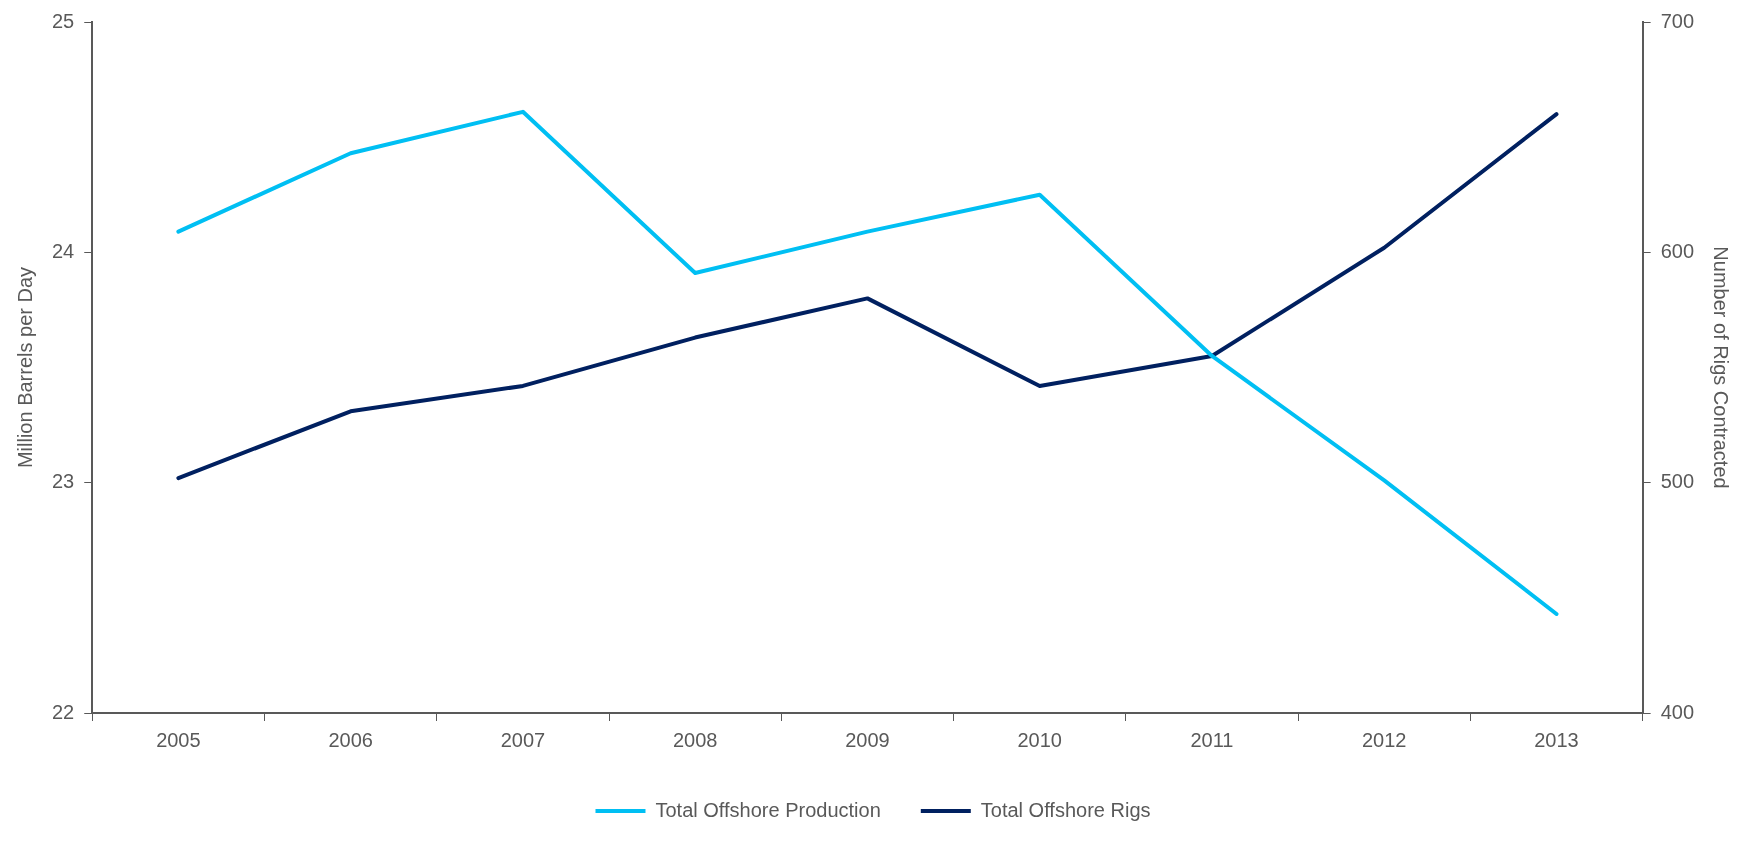 The width and height of the screenshot is (1746, 851). What do you see at coordinates (695, 739) in the screenshot?
I see `x-tick-label: 2008` at bounding box center [695, 739].